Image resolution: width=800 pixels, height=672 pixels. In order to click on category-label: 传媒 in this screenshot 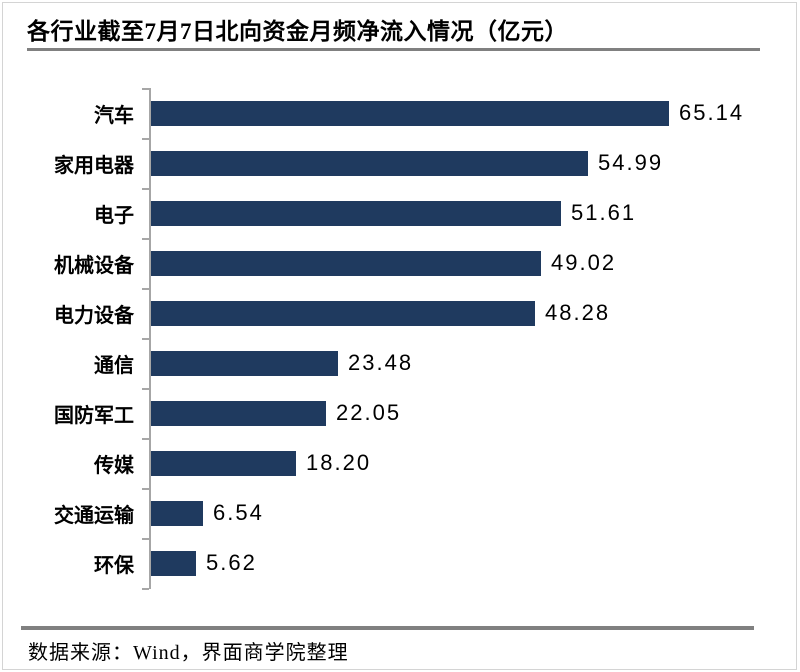, I will do `click(114, 465)`.